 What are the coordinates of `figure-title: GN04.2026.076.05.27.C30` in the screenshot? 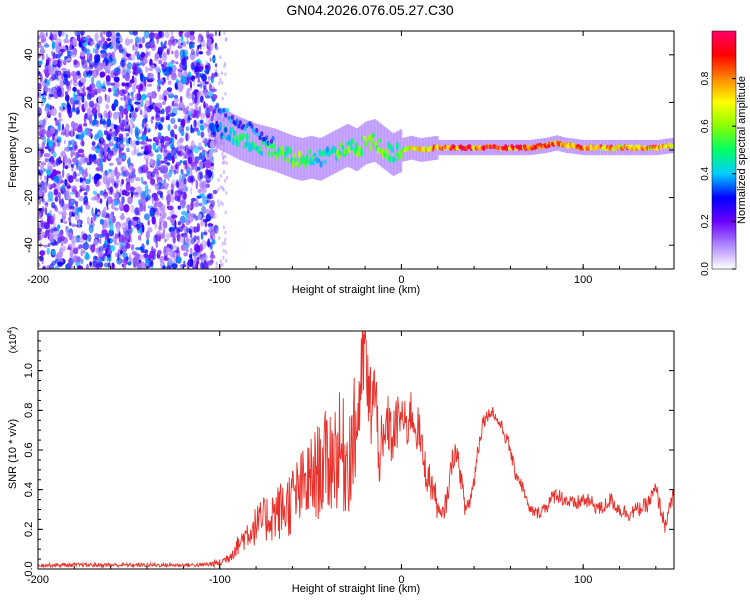 It's located at (370, 10).